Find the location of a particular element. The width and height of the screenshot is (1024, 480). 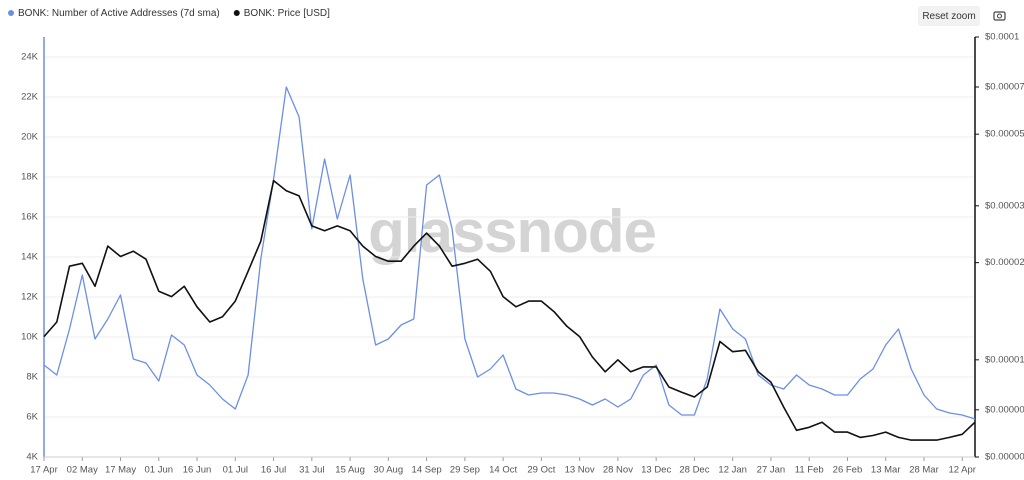

x-tick-label: 15 Aug is located at coordinates (350, 470).